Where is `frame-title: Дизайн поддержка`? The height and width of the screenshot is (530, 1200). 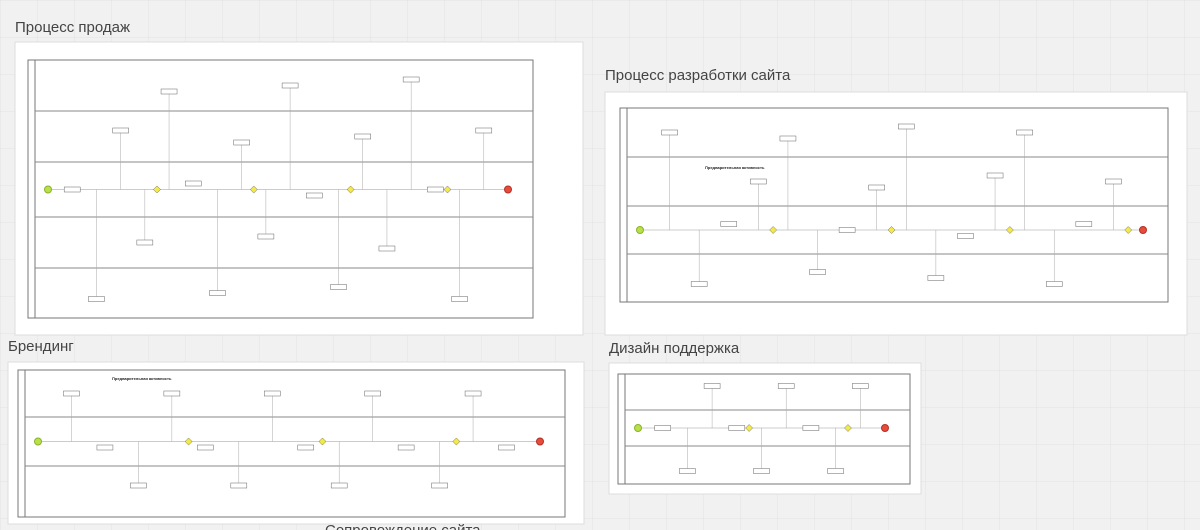
frame-title: Дизайн поддержка is located at coordinates (674, 348).